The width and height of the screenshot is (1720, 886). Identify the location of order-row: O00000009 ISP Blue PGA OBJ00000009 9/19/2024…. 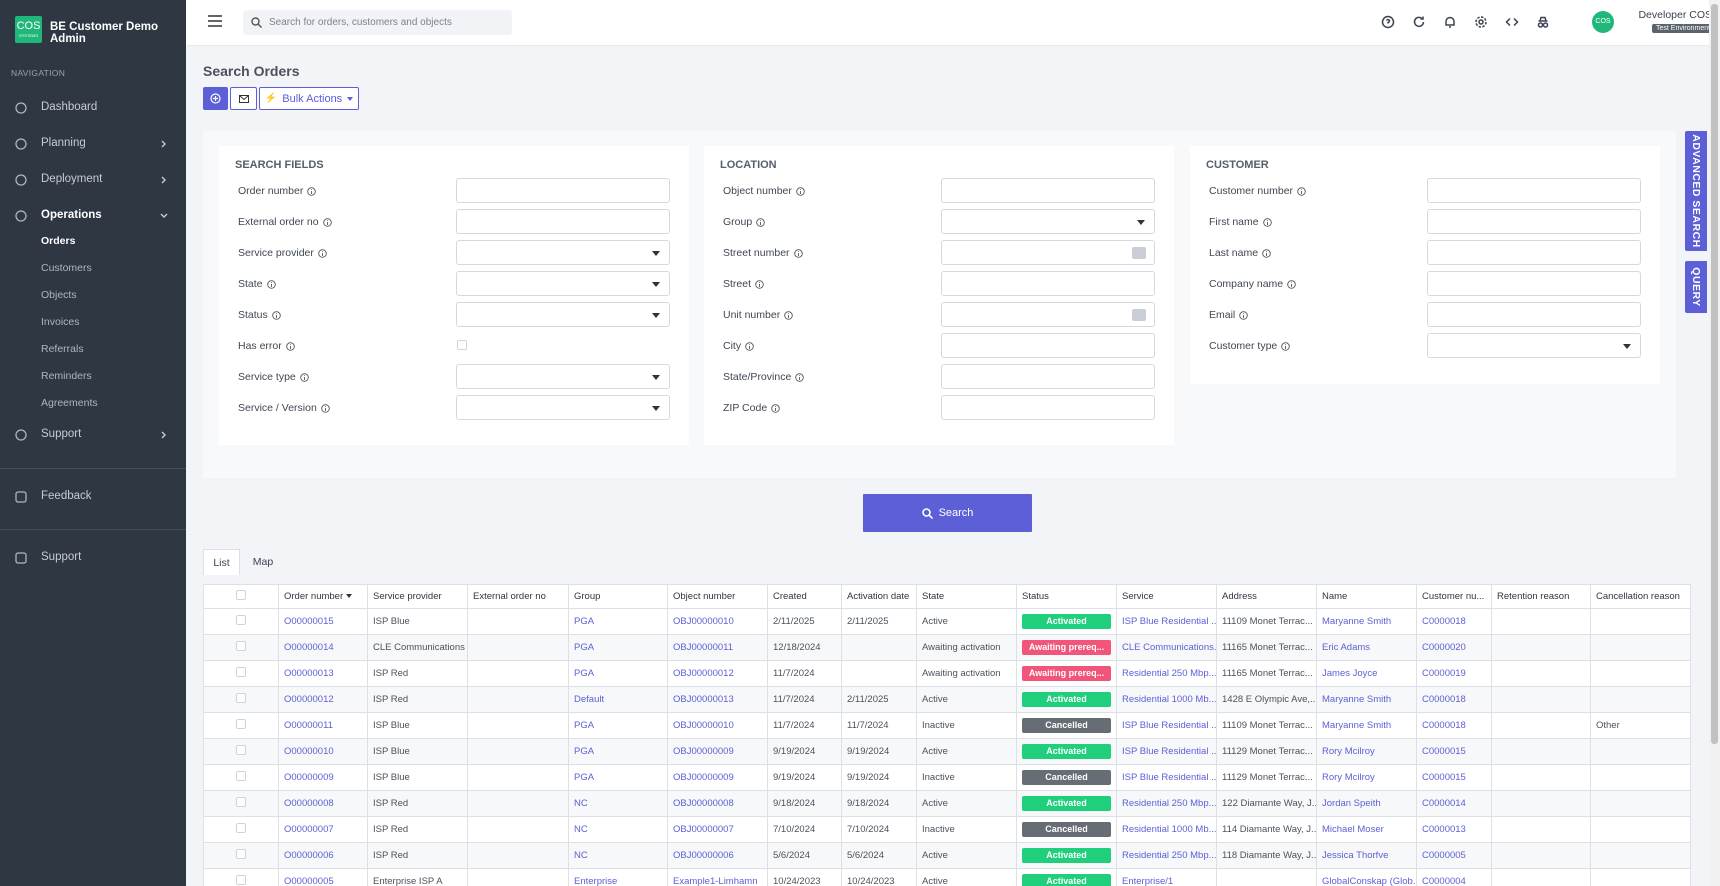
(947, 777).